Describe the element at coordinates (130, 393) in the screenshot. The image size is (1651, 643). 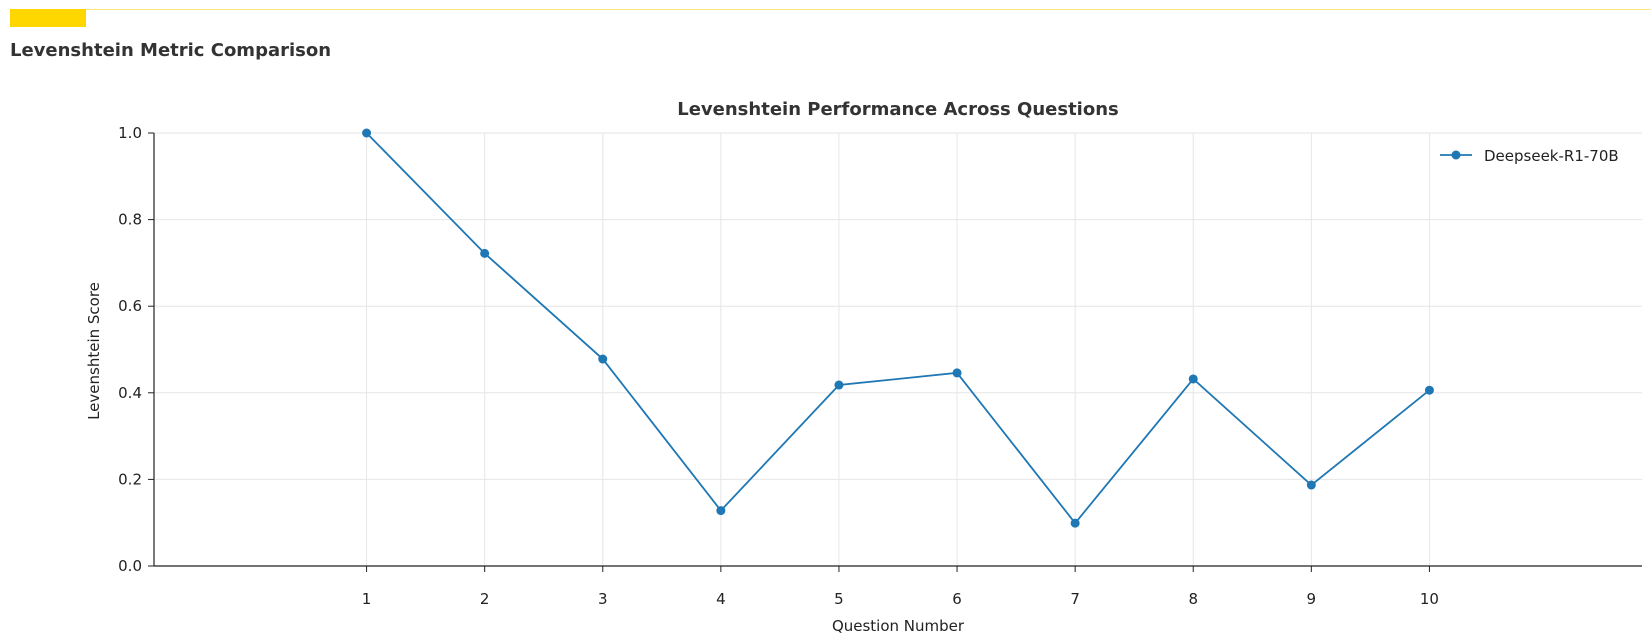
I see `y-tick-label: 0.4` at that location.